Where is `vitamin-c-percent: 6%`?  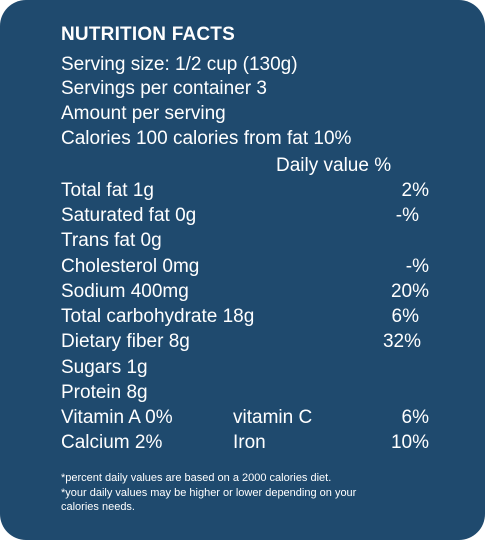
vitamin-c-percent: 6% is located at coordinates (415, 417).